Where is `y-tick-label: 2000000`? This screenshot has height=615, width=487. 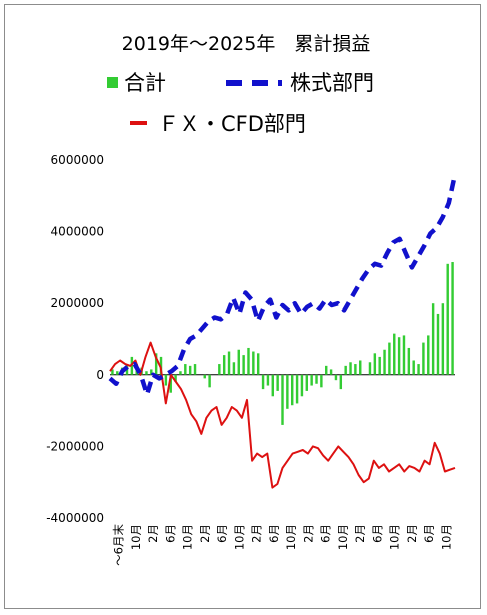
y-tick-label: 2000000 is located at coordinates (77, 303).